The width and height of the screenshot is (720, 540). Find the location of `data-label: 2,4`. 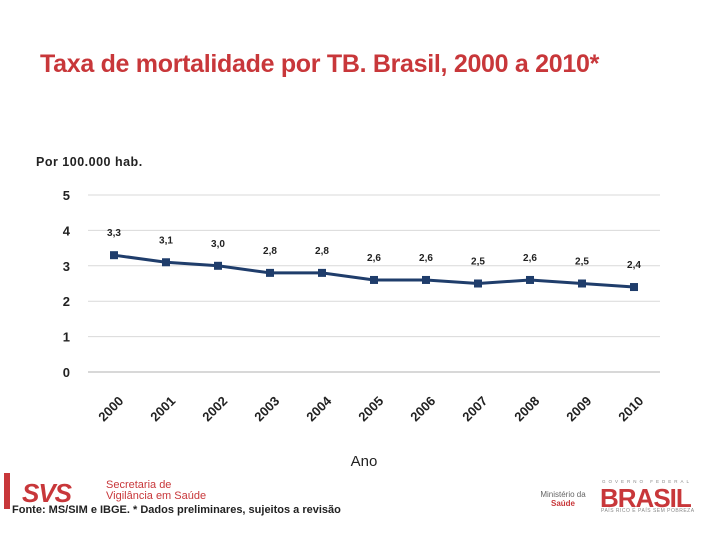

data-label: 2,4 is located at coordinates (634, 265).